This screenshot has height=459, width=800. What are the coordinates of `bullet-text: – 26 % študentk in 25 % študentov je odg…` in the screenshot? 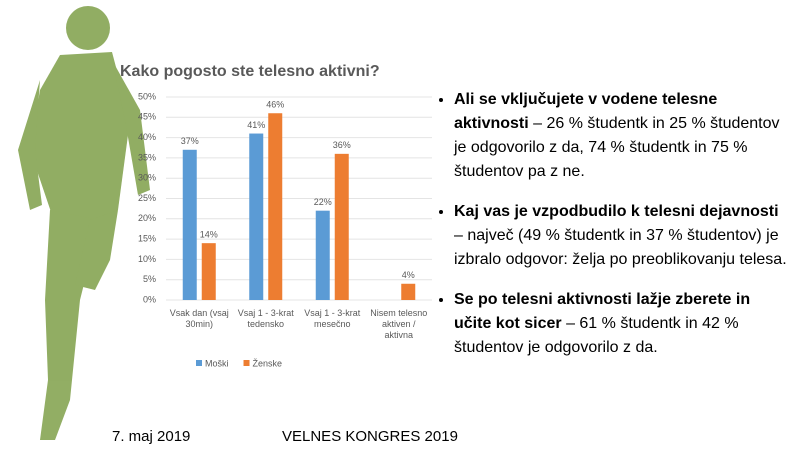 It's located at (617, 147).